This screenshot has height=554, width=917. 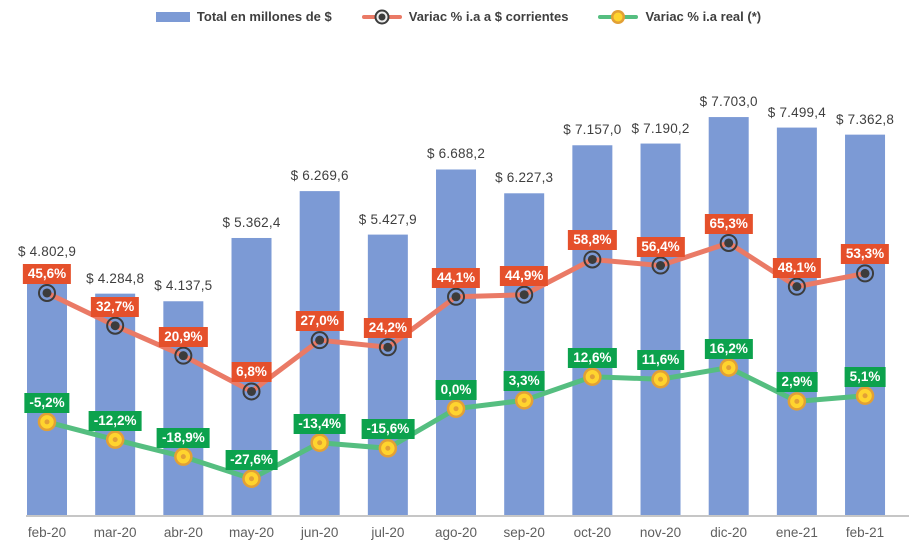 What do you see at coordinates (387, 328) in the screenshot?
I see `corrientes-value-label: 24,2%` at bounding box center [387, 328].